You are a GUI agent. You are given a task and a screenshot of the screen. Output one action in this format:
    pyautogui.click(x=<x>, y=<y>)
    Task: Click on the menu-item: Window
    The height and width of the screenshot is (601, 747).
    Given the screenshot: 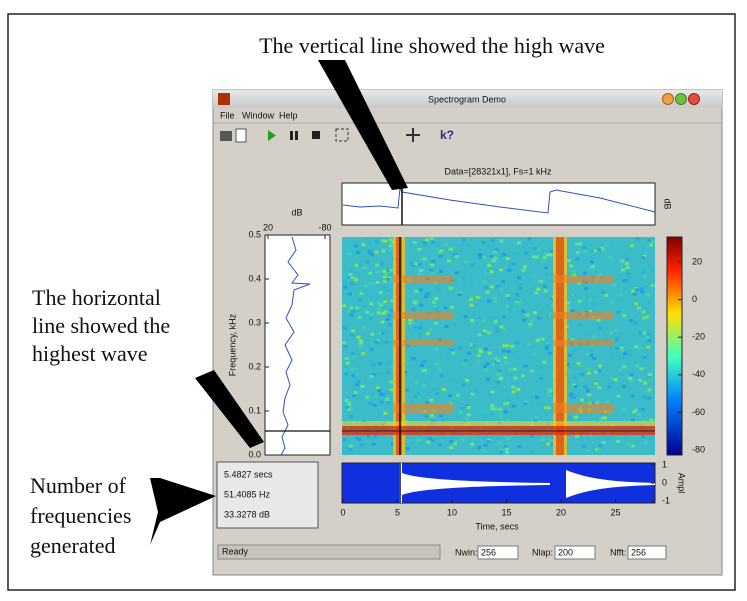 What is the action you would take?
    pyautogui.click(x=258, y=115)
    